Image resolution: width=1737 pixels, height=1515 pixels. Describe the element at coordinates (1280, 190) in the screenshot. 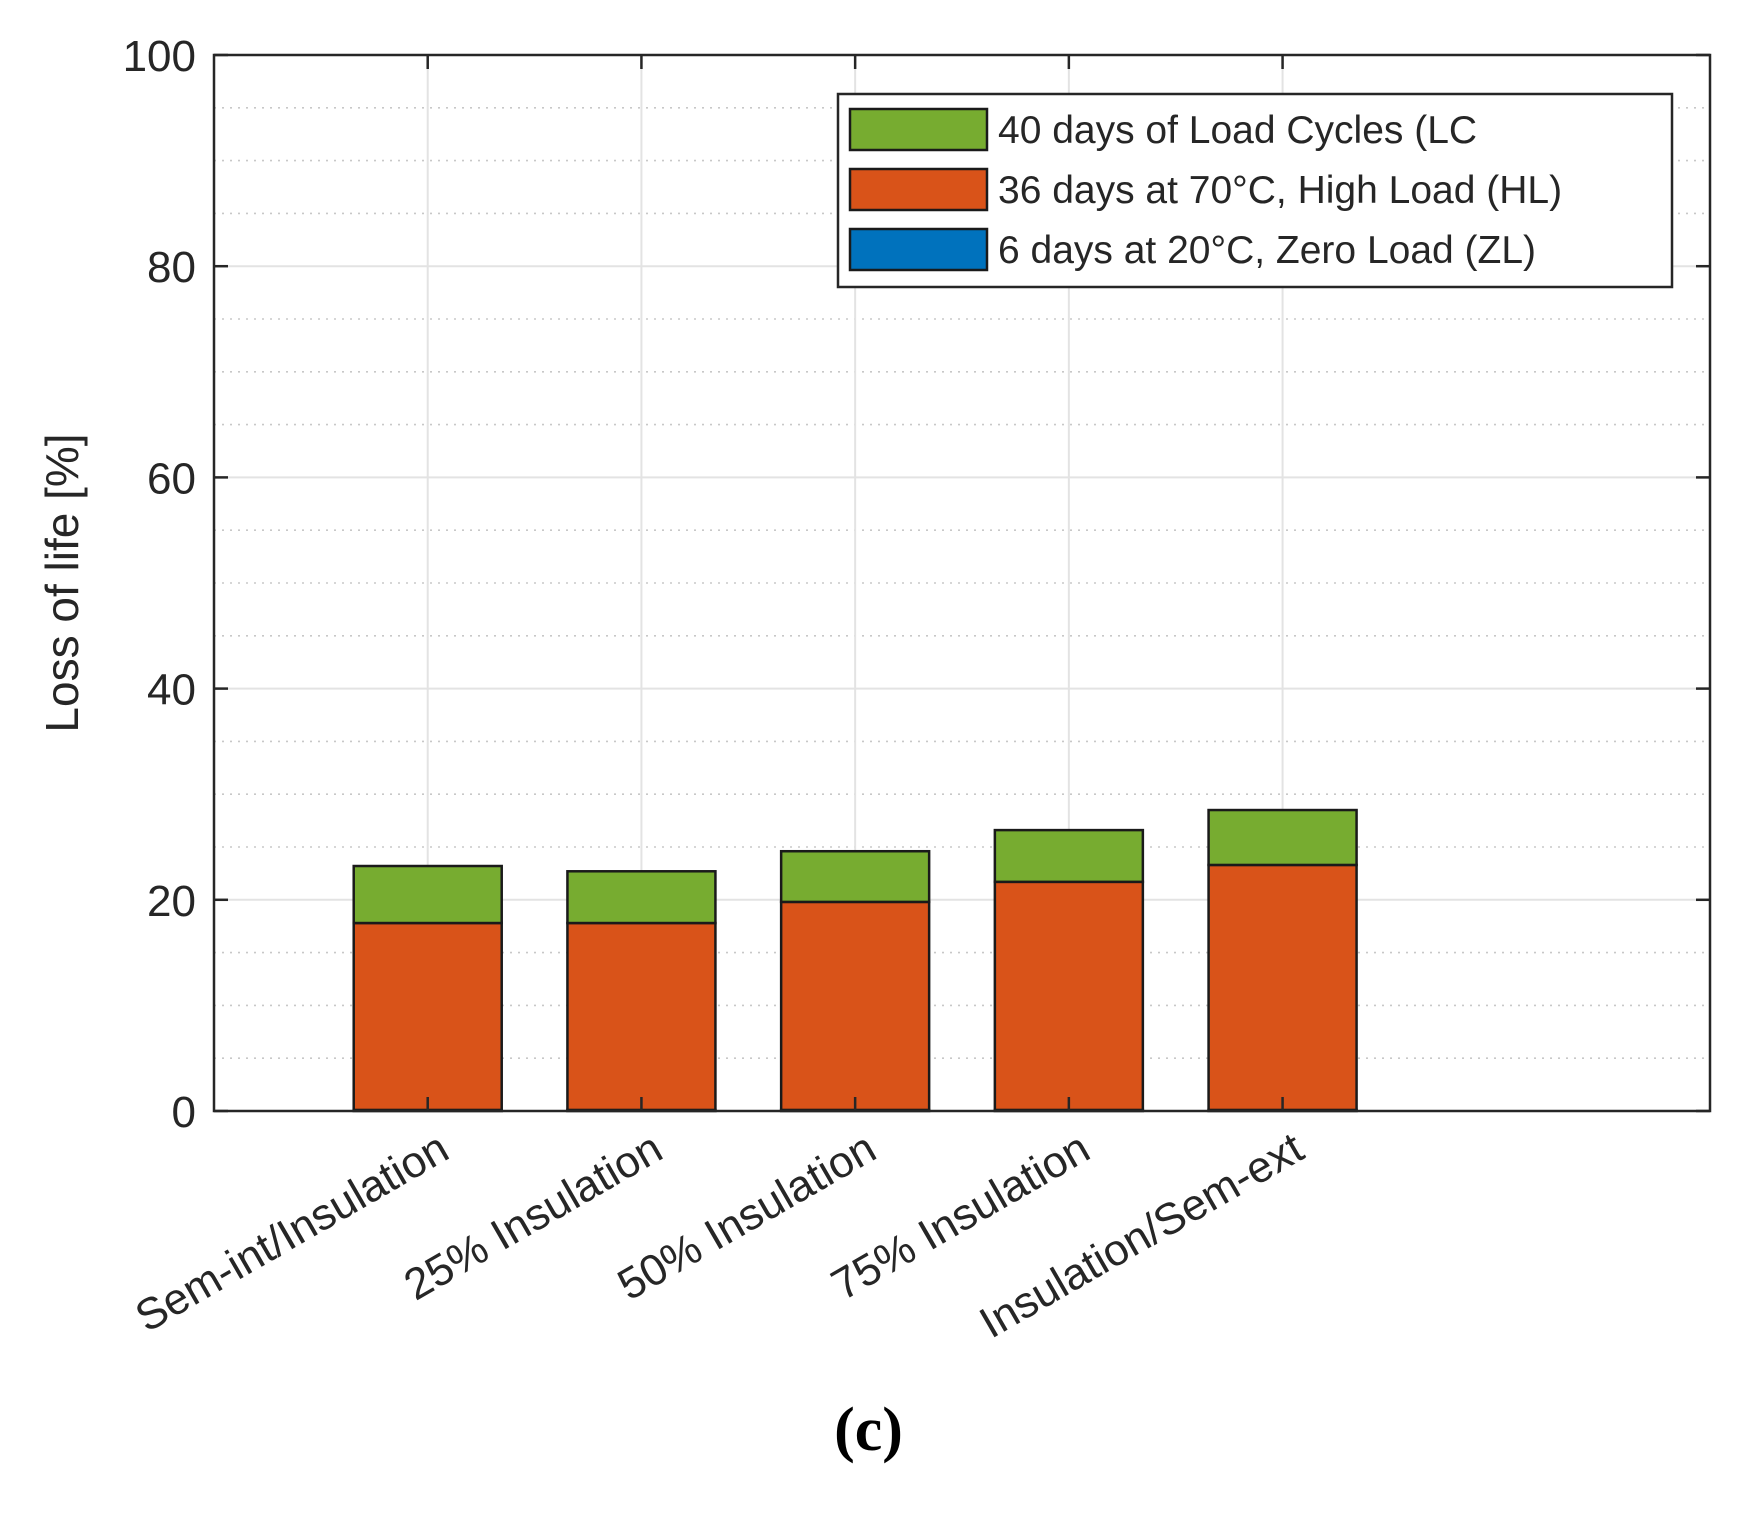

I see `legend-entry-label: 36 days at 70°C, High Load (HL)` at that location.